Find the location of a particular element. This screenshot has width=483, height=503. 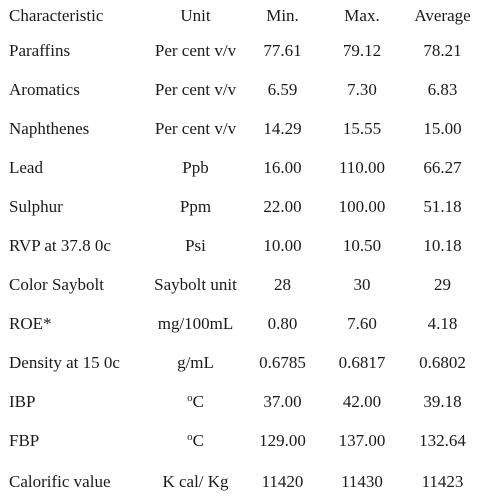

table-row: Aromatics Per cent v/v 6.59 7.30 6.83 is located at coordinates (241, 89).